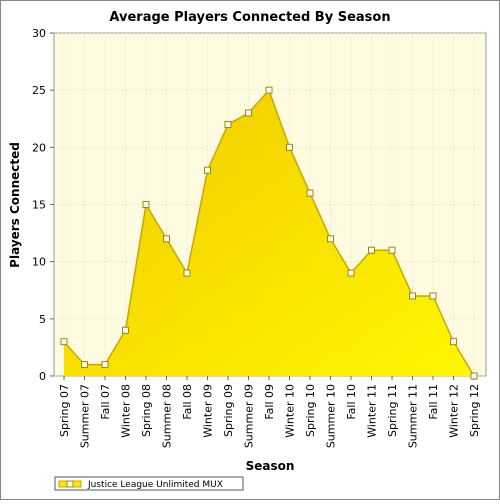 The height and width of the screenshot is (504, 500). I want to click on y-tick-label: 0, so click(42, 376).